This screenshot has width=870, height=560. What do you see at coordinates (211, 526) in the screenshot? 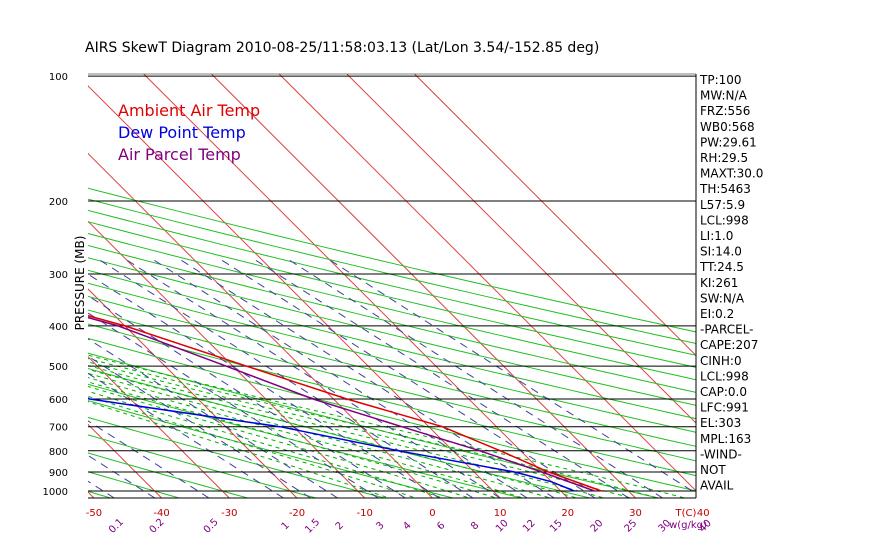
I see `mixing-ratio-label: 0.5` at bounding box center [211, 526].